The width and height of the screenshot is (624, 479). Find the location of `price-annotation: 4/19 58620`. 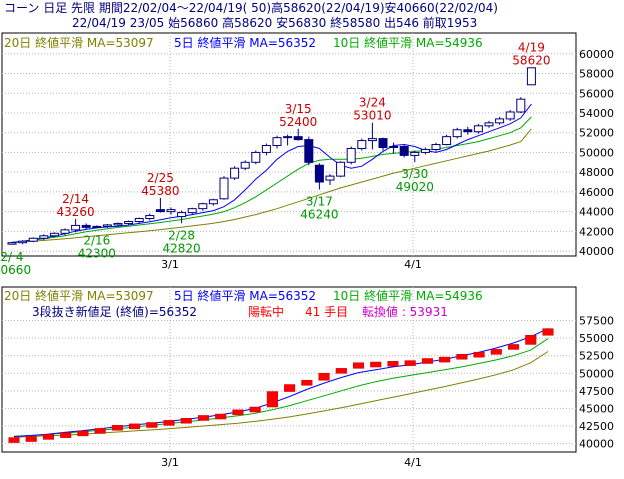

price-annotation: 4/19 58620 is located at coordinates (531, 53).